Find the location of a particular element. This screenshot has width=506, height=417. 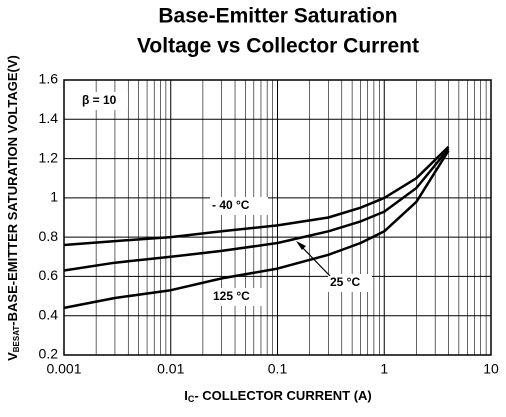

x-tick-label: 0.01 is located at coordinates (170, 369).